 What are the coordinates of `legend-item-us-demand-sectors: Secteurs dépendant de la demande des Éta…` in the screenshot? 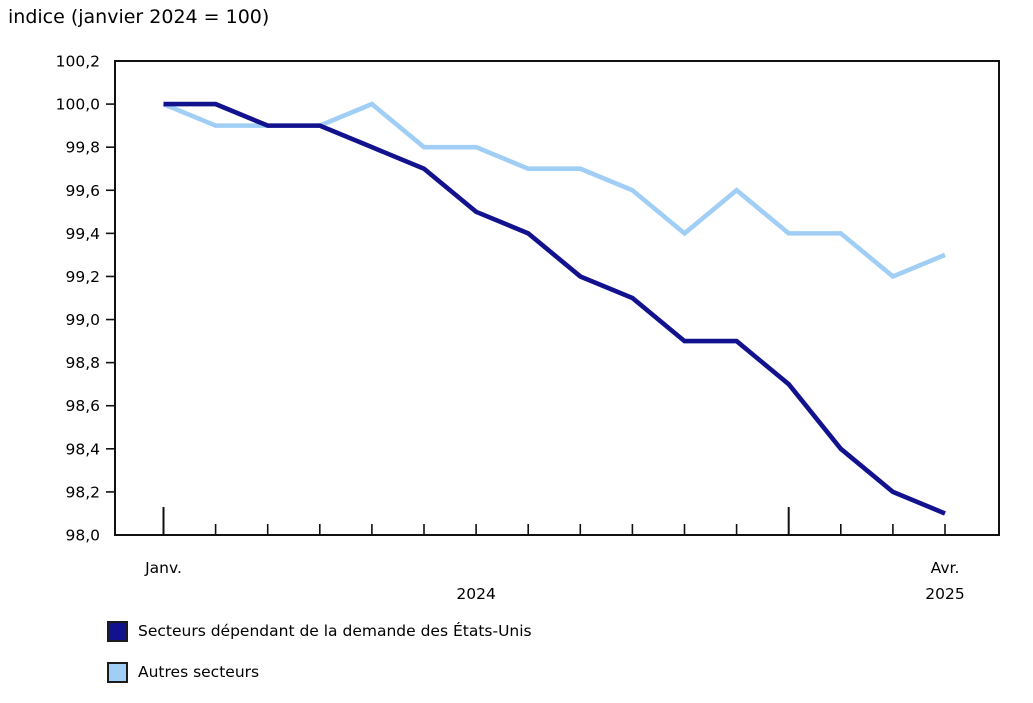 It's located at (319, 631).